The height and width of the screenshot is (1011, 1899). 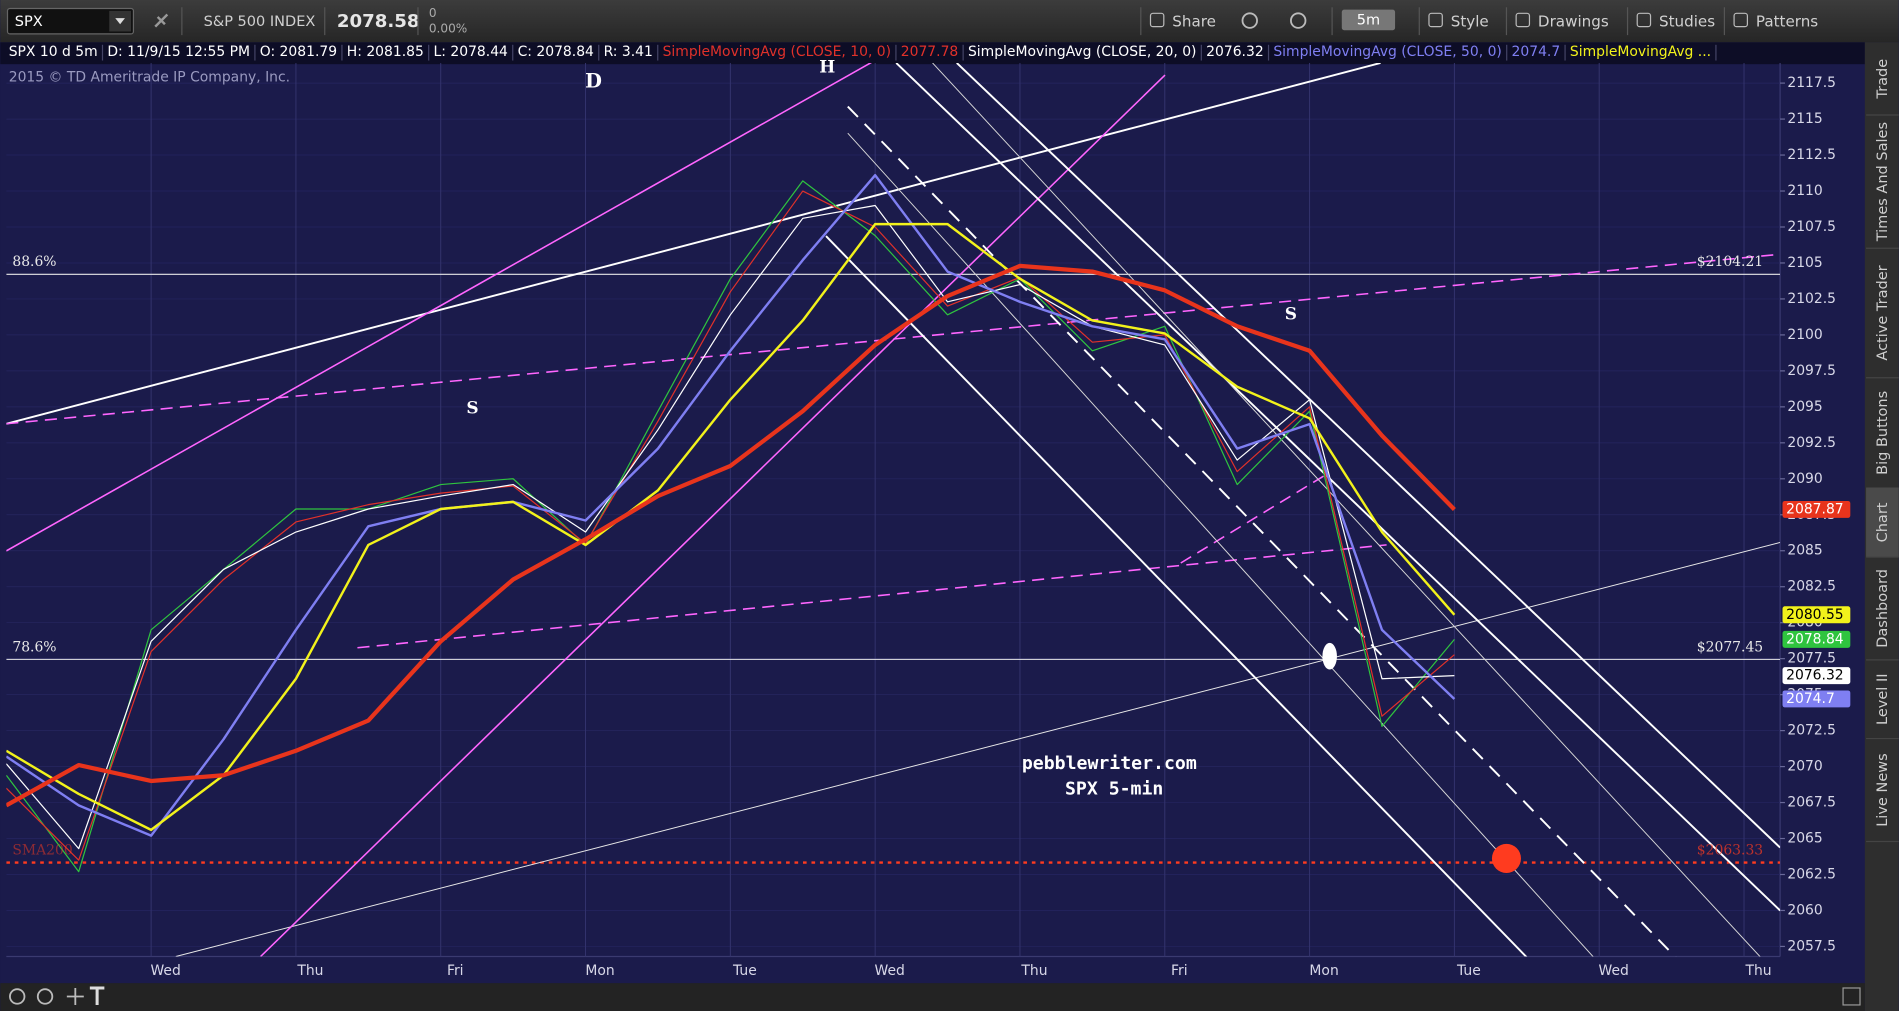 What do you see at coordinates (45, 996) in the screenshot?
I see `zoom-in-icon` at bounding box center [45, 996].